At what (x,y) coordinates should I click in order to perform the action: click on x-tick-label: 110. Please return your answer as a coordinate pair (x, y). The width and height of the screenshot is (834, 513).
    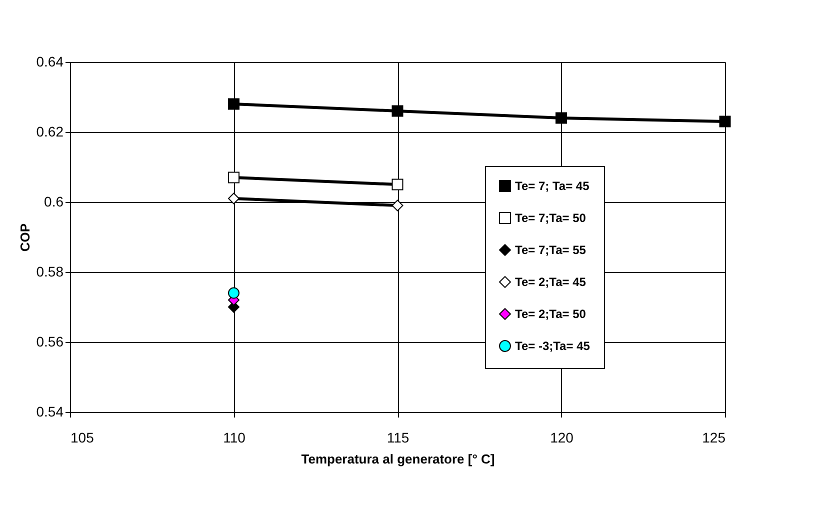
    Looking at the image, I should click on (234, 438).